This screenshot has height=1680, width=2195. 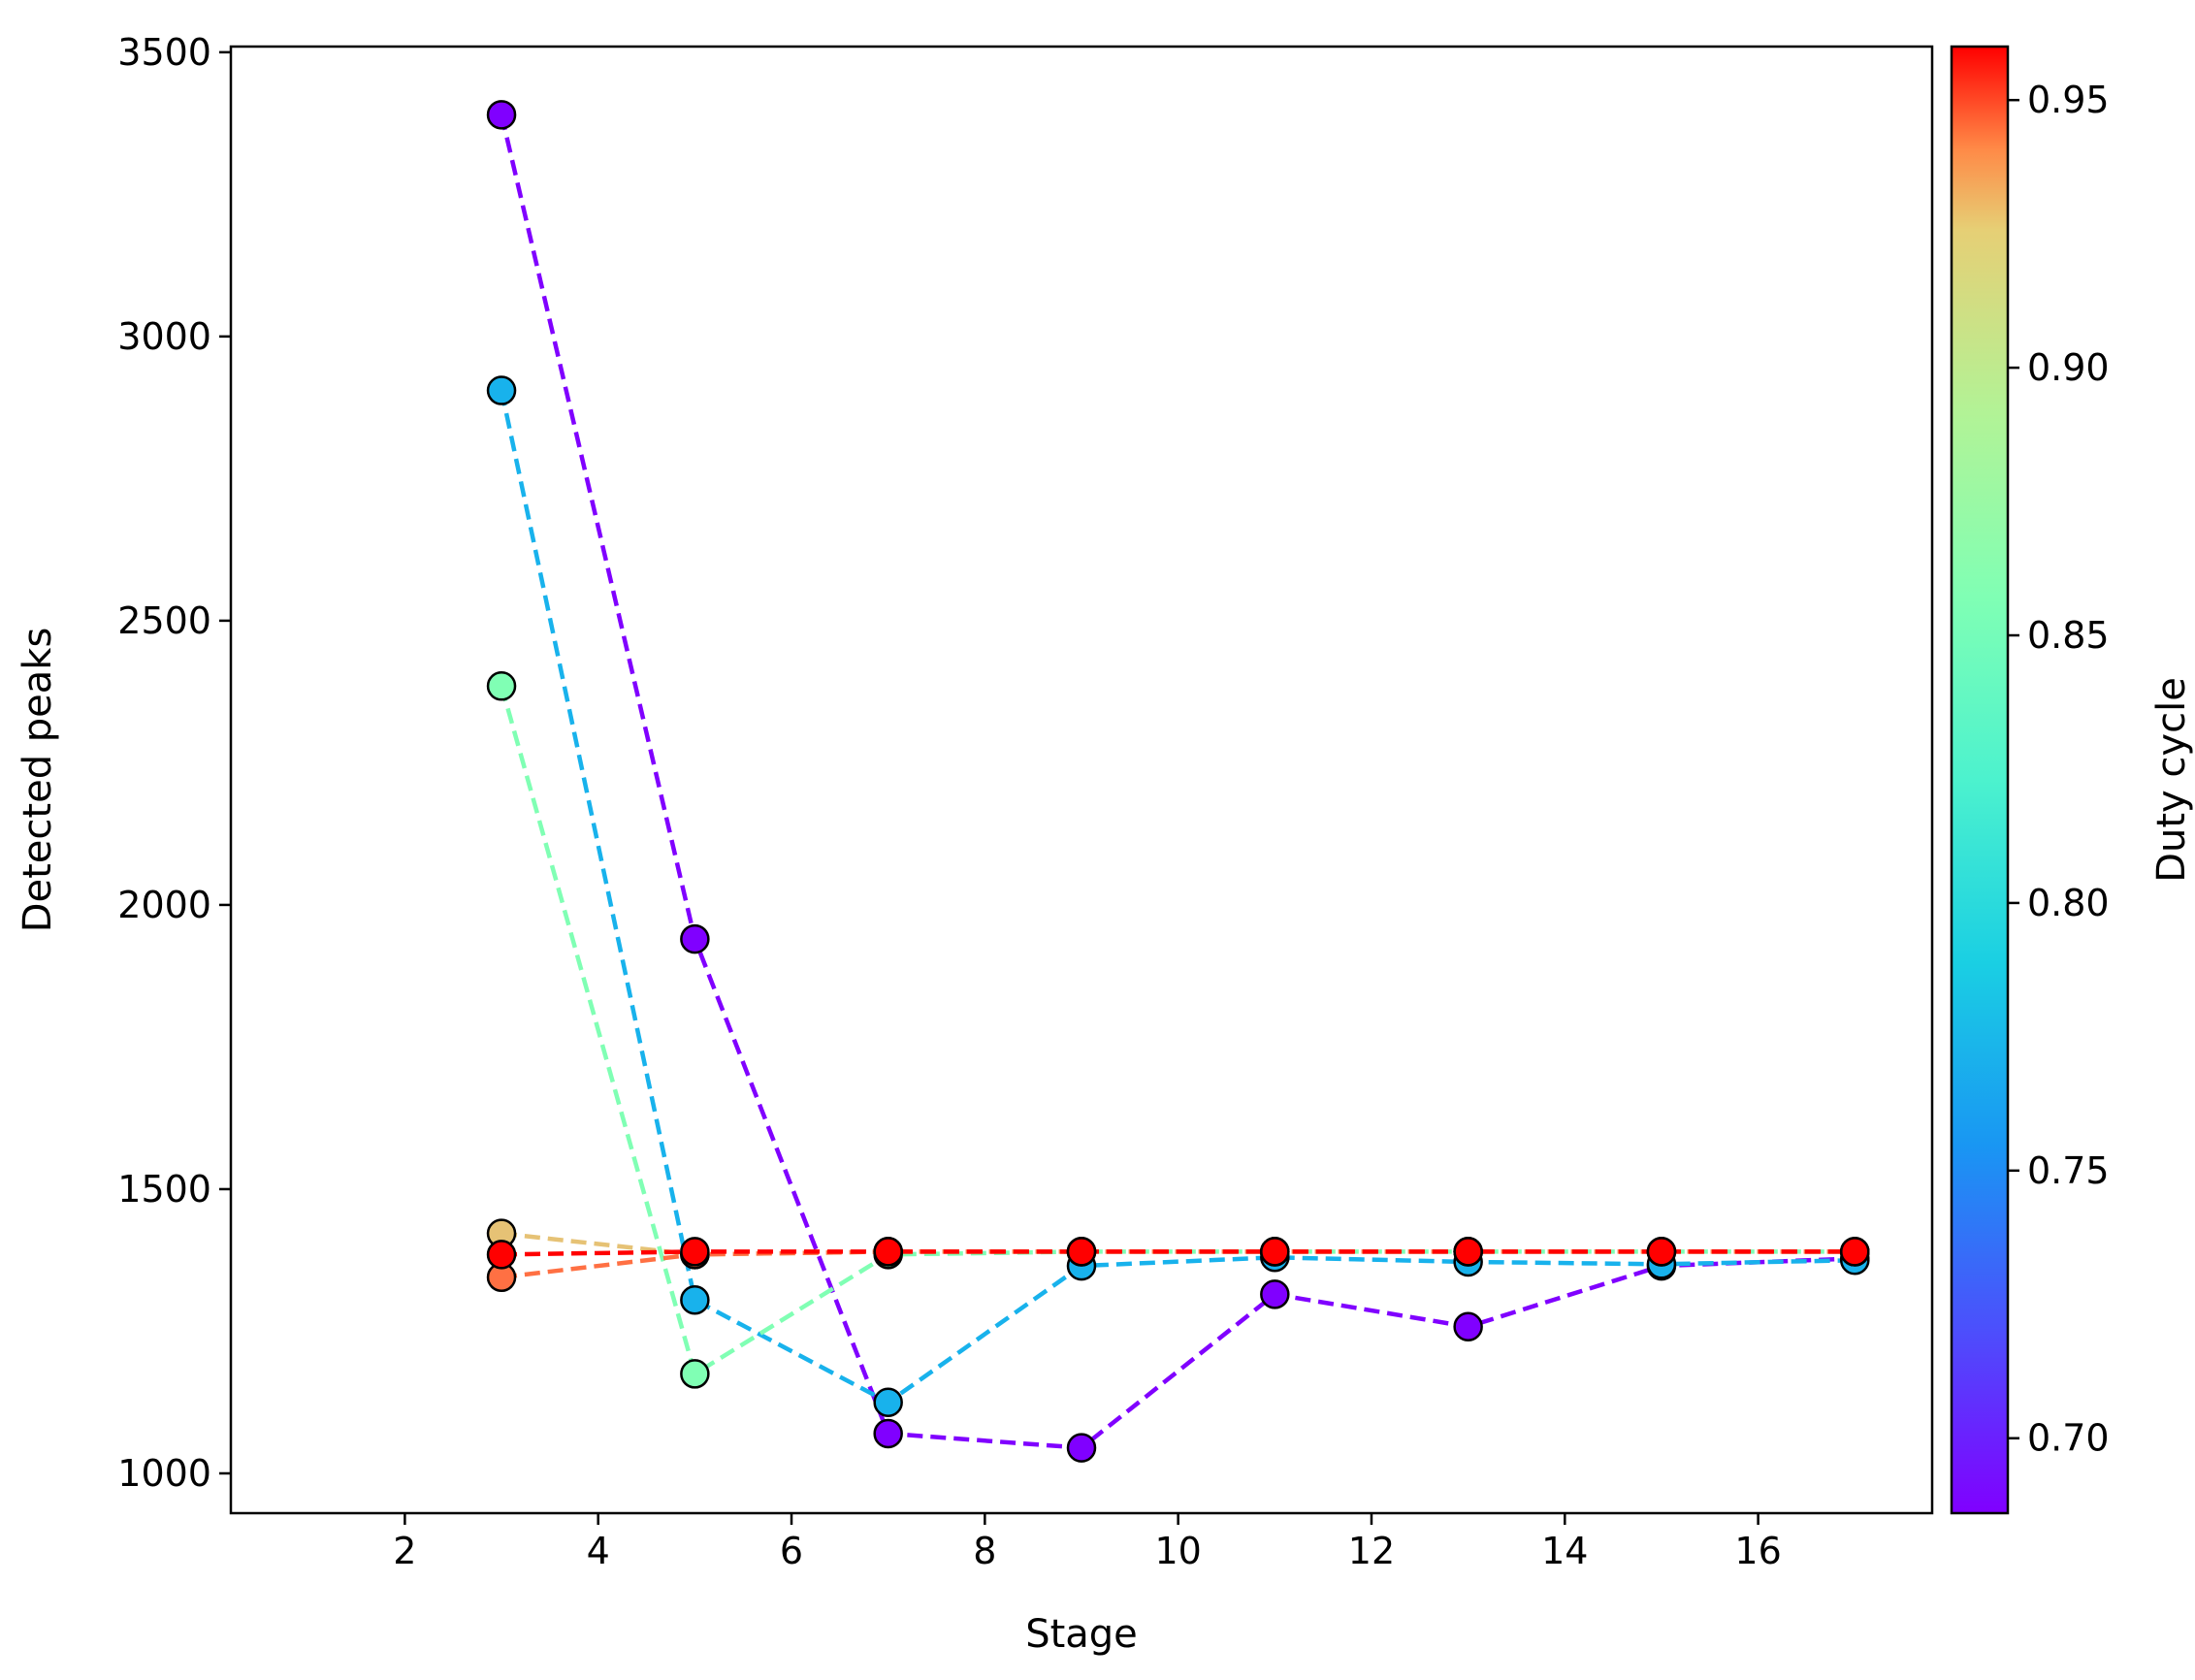 What do you see at coordinates (2068, 635) in the screenshot?
I see `colorbar-tick-label: 0.85` at bounding box center [2068, 635].